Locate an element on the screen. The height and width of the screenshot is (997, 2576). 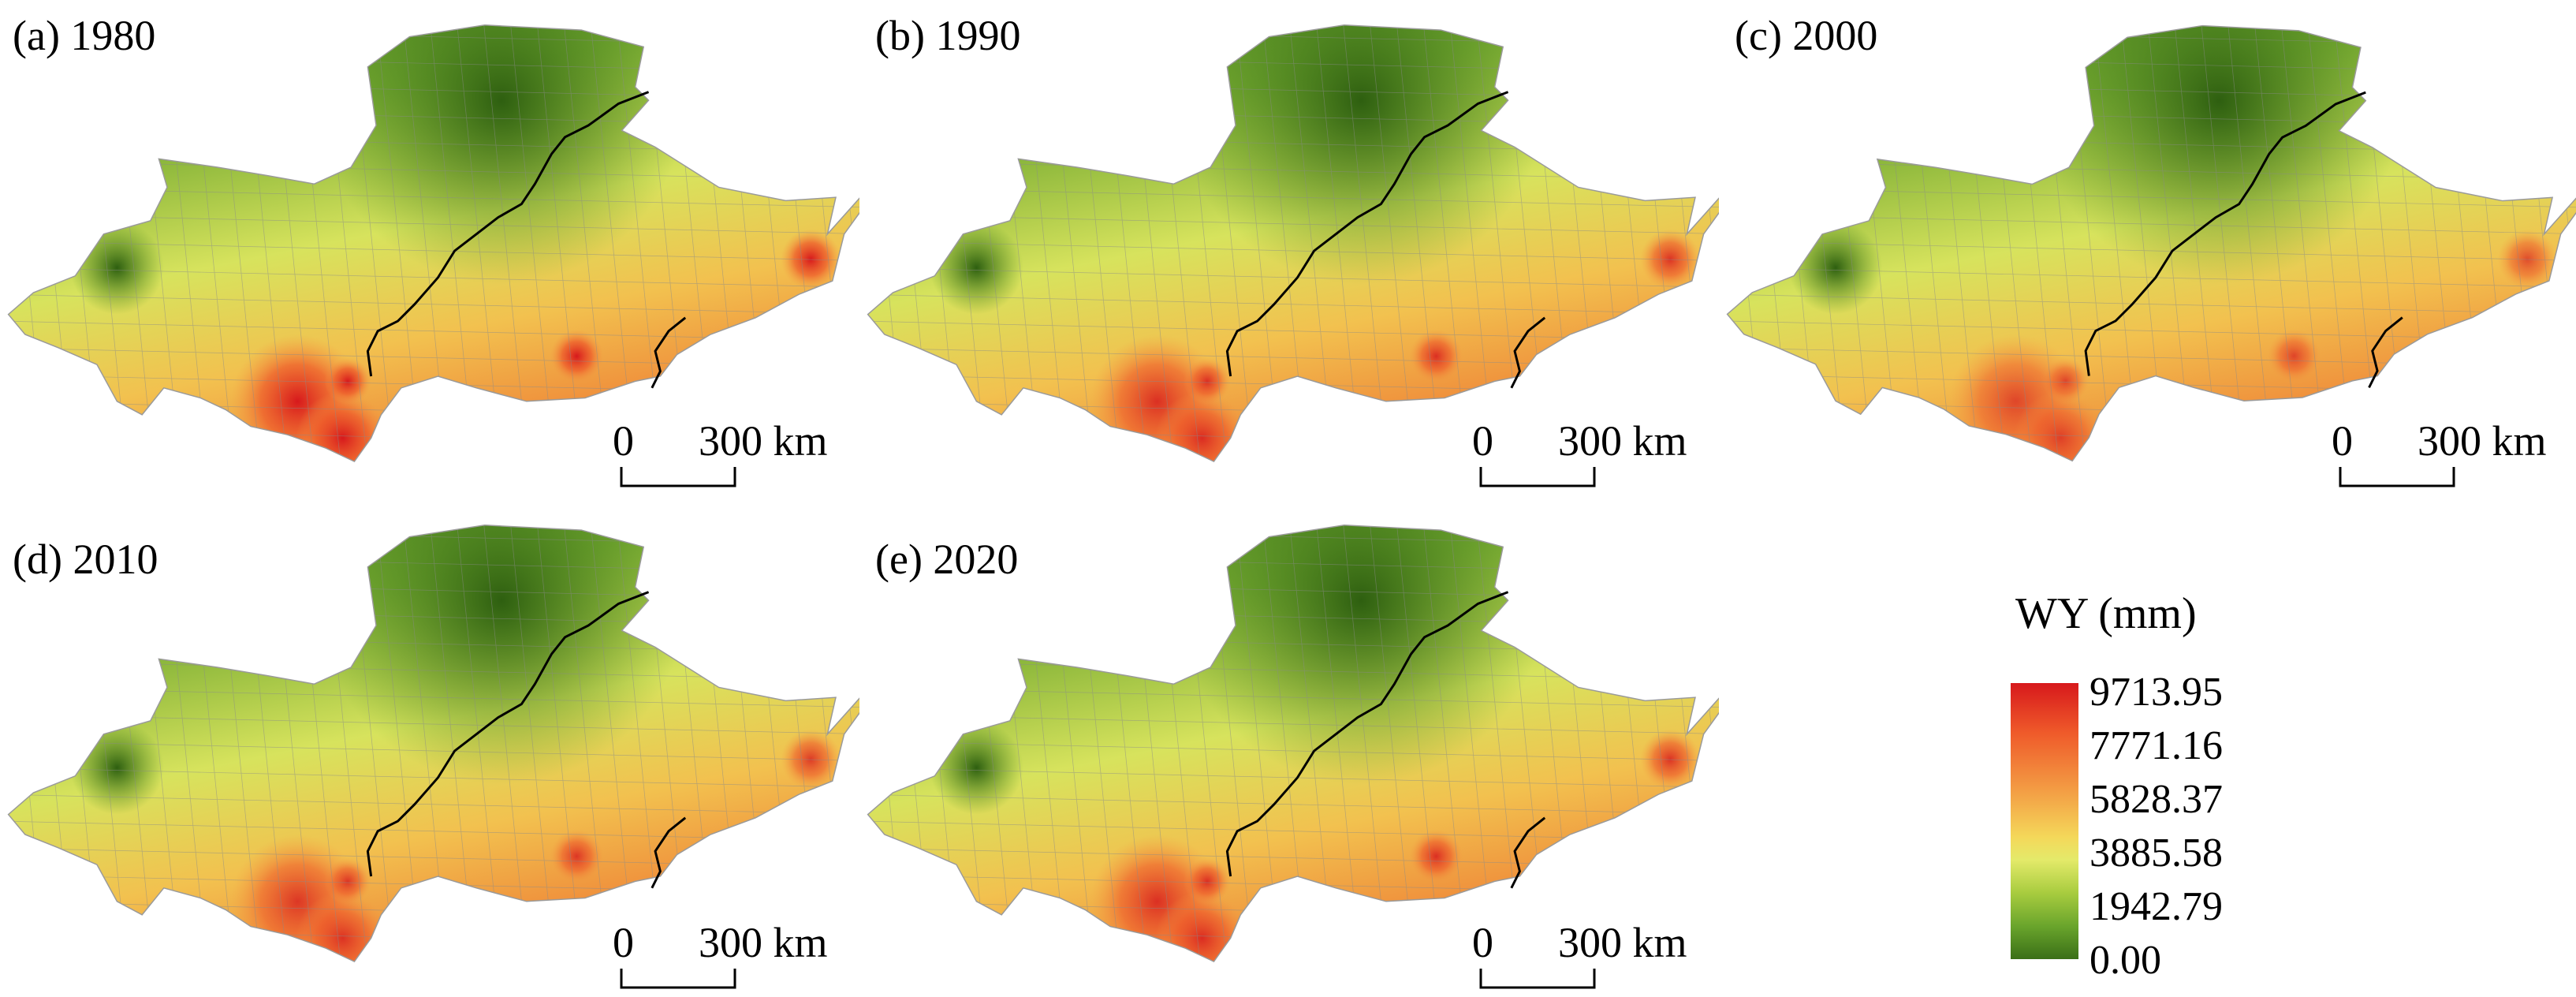
panel-label: (c) 2000 is located at coordinates (1807, 35).